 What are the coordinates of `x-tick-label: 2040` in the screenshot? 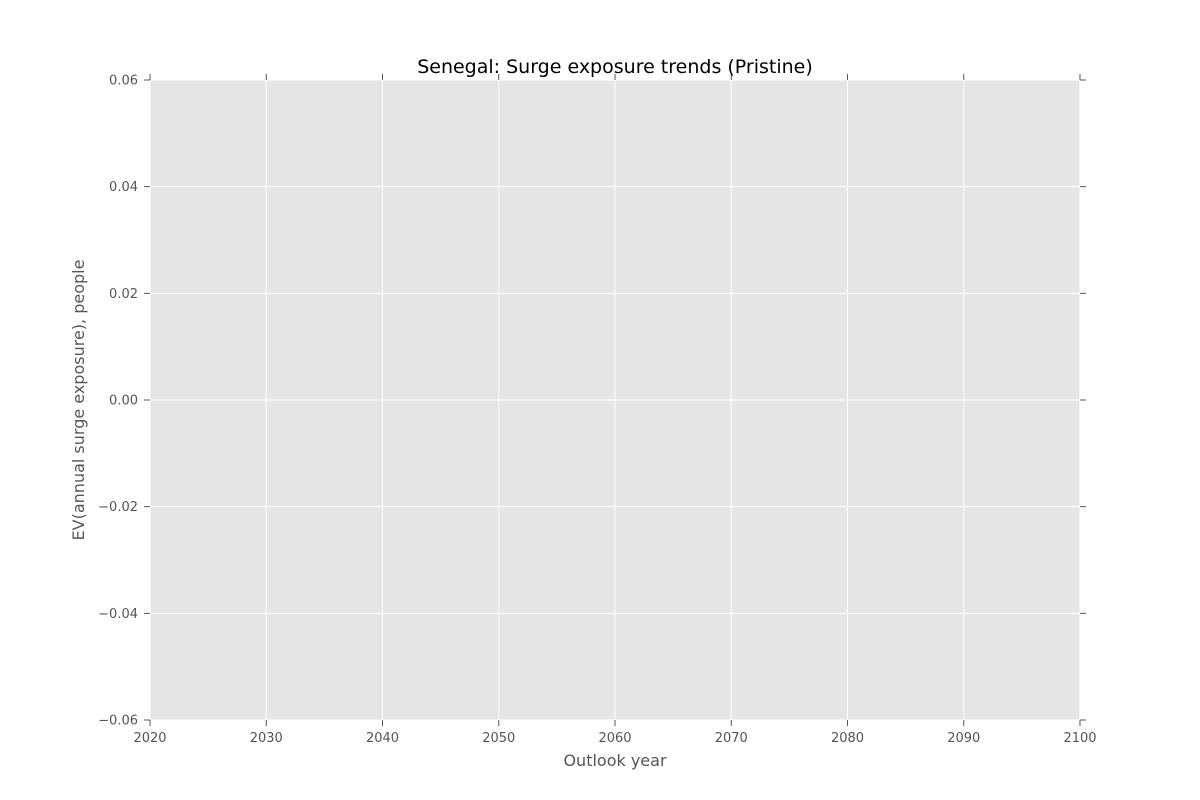 It's located at (382, 738).